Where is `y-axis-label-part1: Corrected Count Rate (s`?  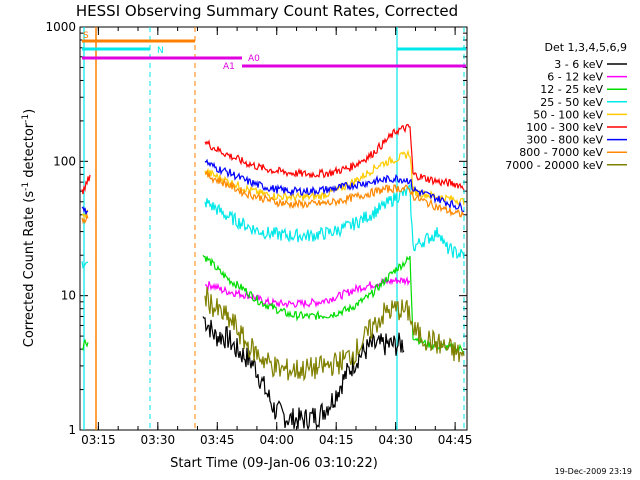
y-axis-label-part1: Corrected Count Rate (s is located at coordinates (29, 269).